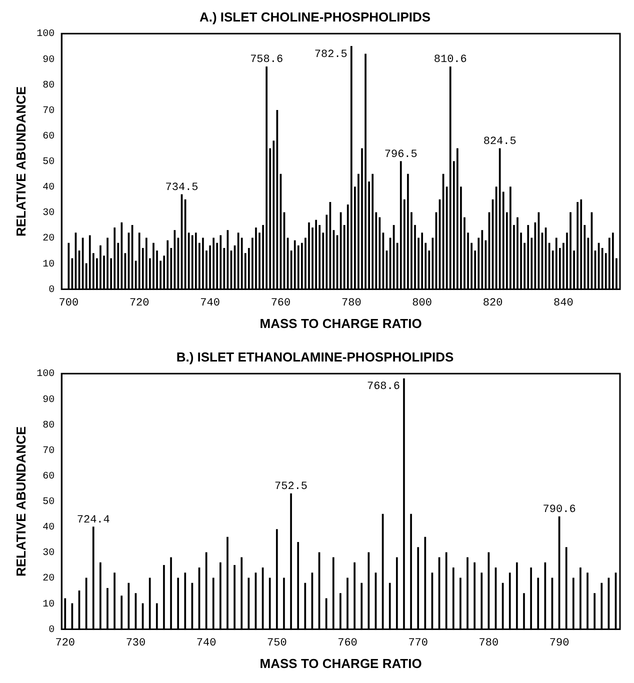 The width and height of the screenshot is (634, 683). Describe the element at coordinates (492, 304) in the screenshot. I see `x-tick-label: 820` at that location.